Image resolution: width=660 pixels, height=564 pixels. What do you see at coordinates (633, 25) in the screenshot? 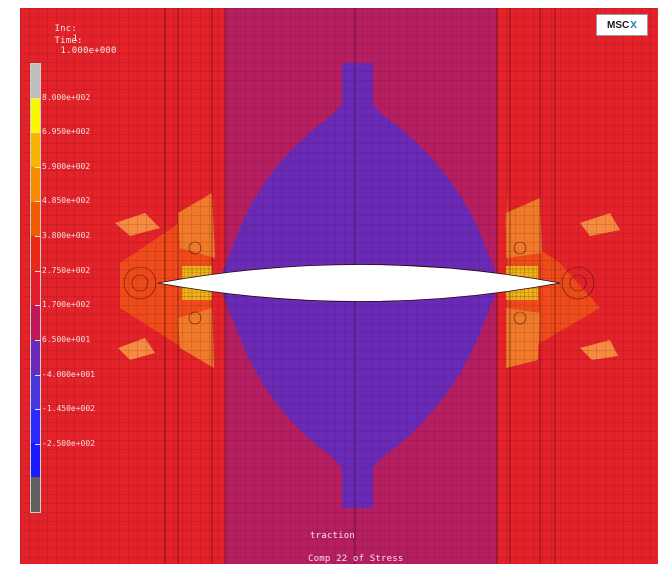
I see `logo-x-icon: X` at bounding box center [633, 25].